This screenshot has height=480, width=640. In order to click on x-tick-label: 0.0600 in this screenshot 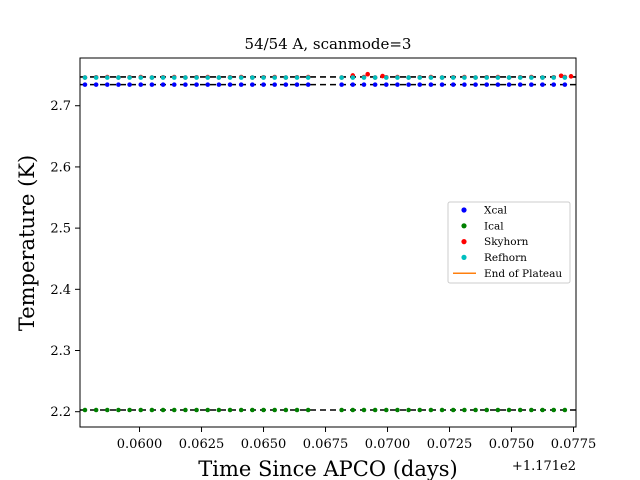, I will do `click(140, 444)`.